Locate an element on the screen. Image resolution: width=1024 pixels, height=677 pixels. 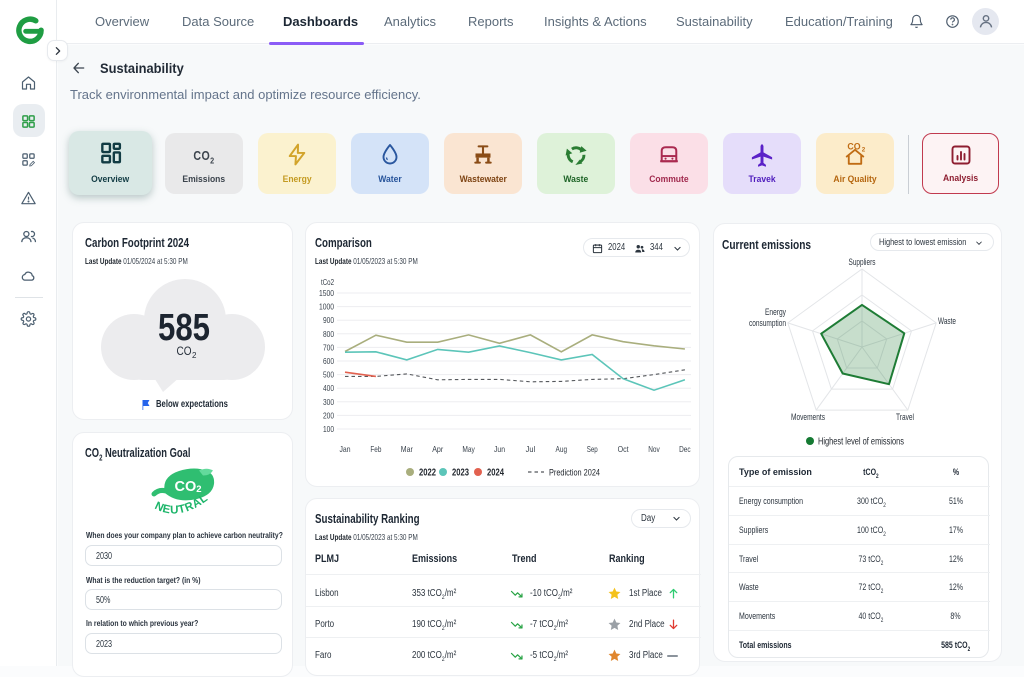
svg-text: 600 is located at coordinates (328, 361).